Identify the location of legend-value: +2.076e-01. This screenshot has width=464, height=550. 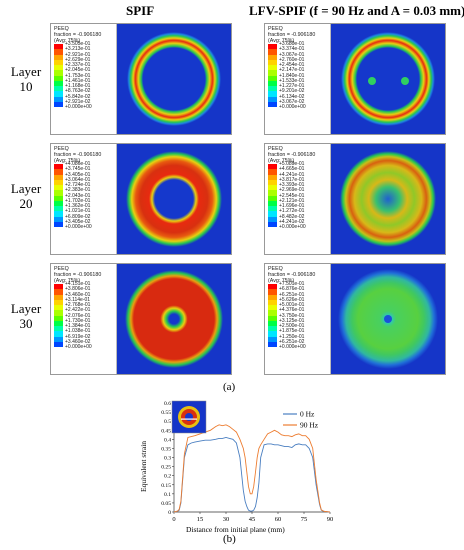
(78, 315).